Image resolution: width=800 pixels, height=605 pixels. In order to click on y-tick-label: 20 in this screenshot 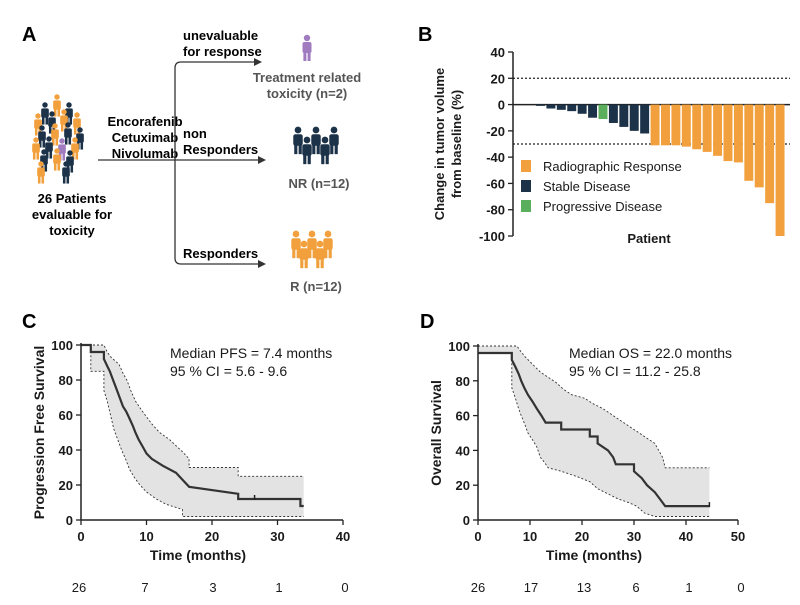, I will do `click(66, 485)`.